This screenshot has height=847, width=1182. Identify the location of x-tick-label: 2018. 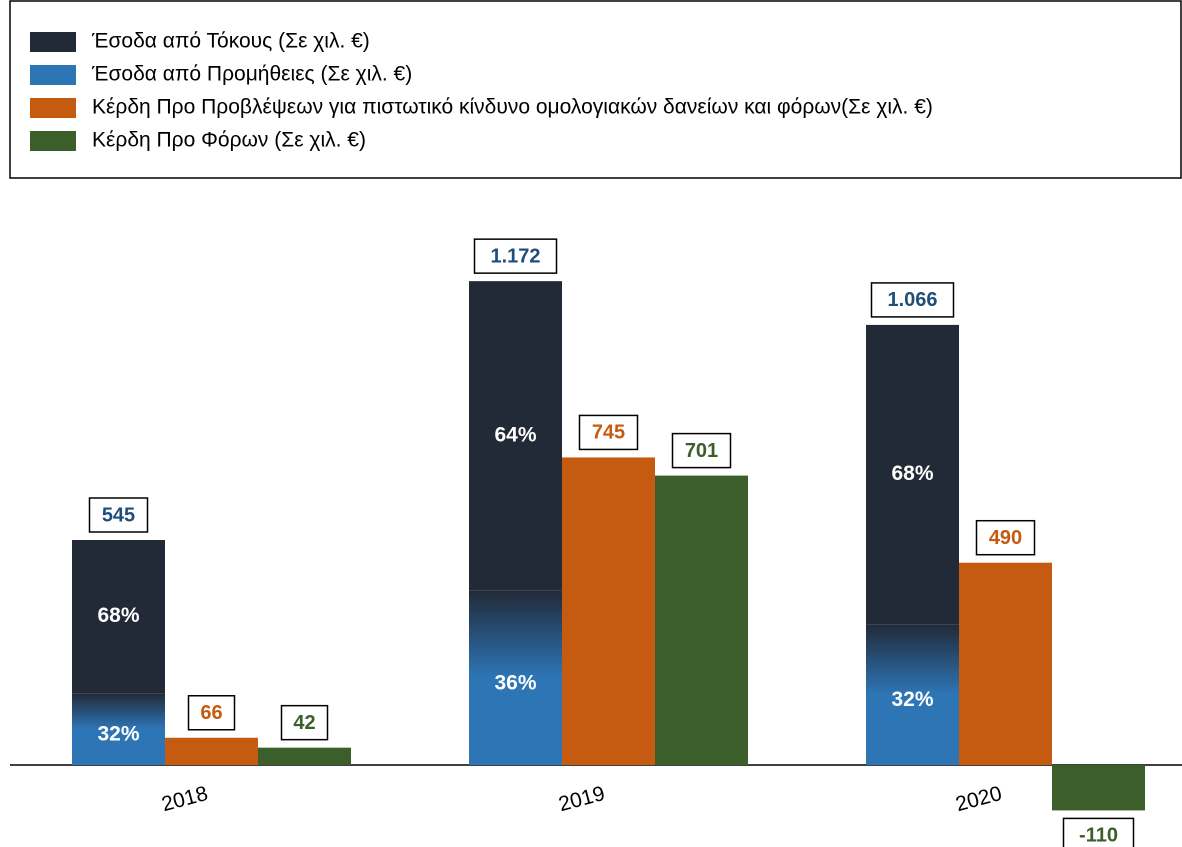
(184, 799).